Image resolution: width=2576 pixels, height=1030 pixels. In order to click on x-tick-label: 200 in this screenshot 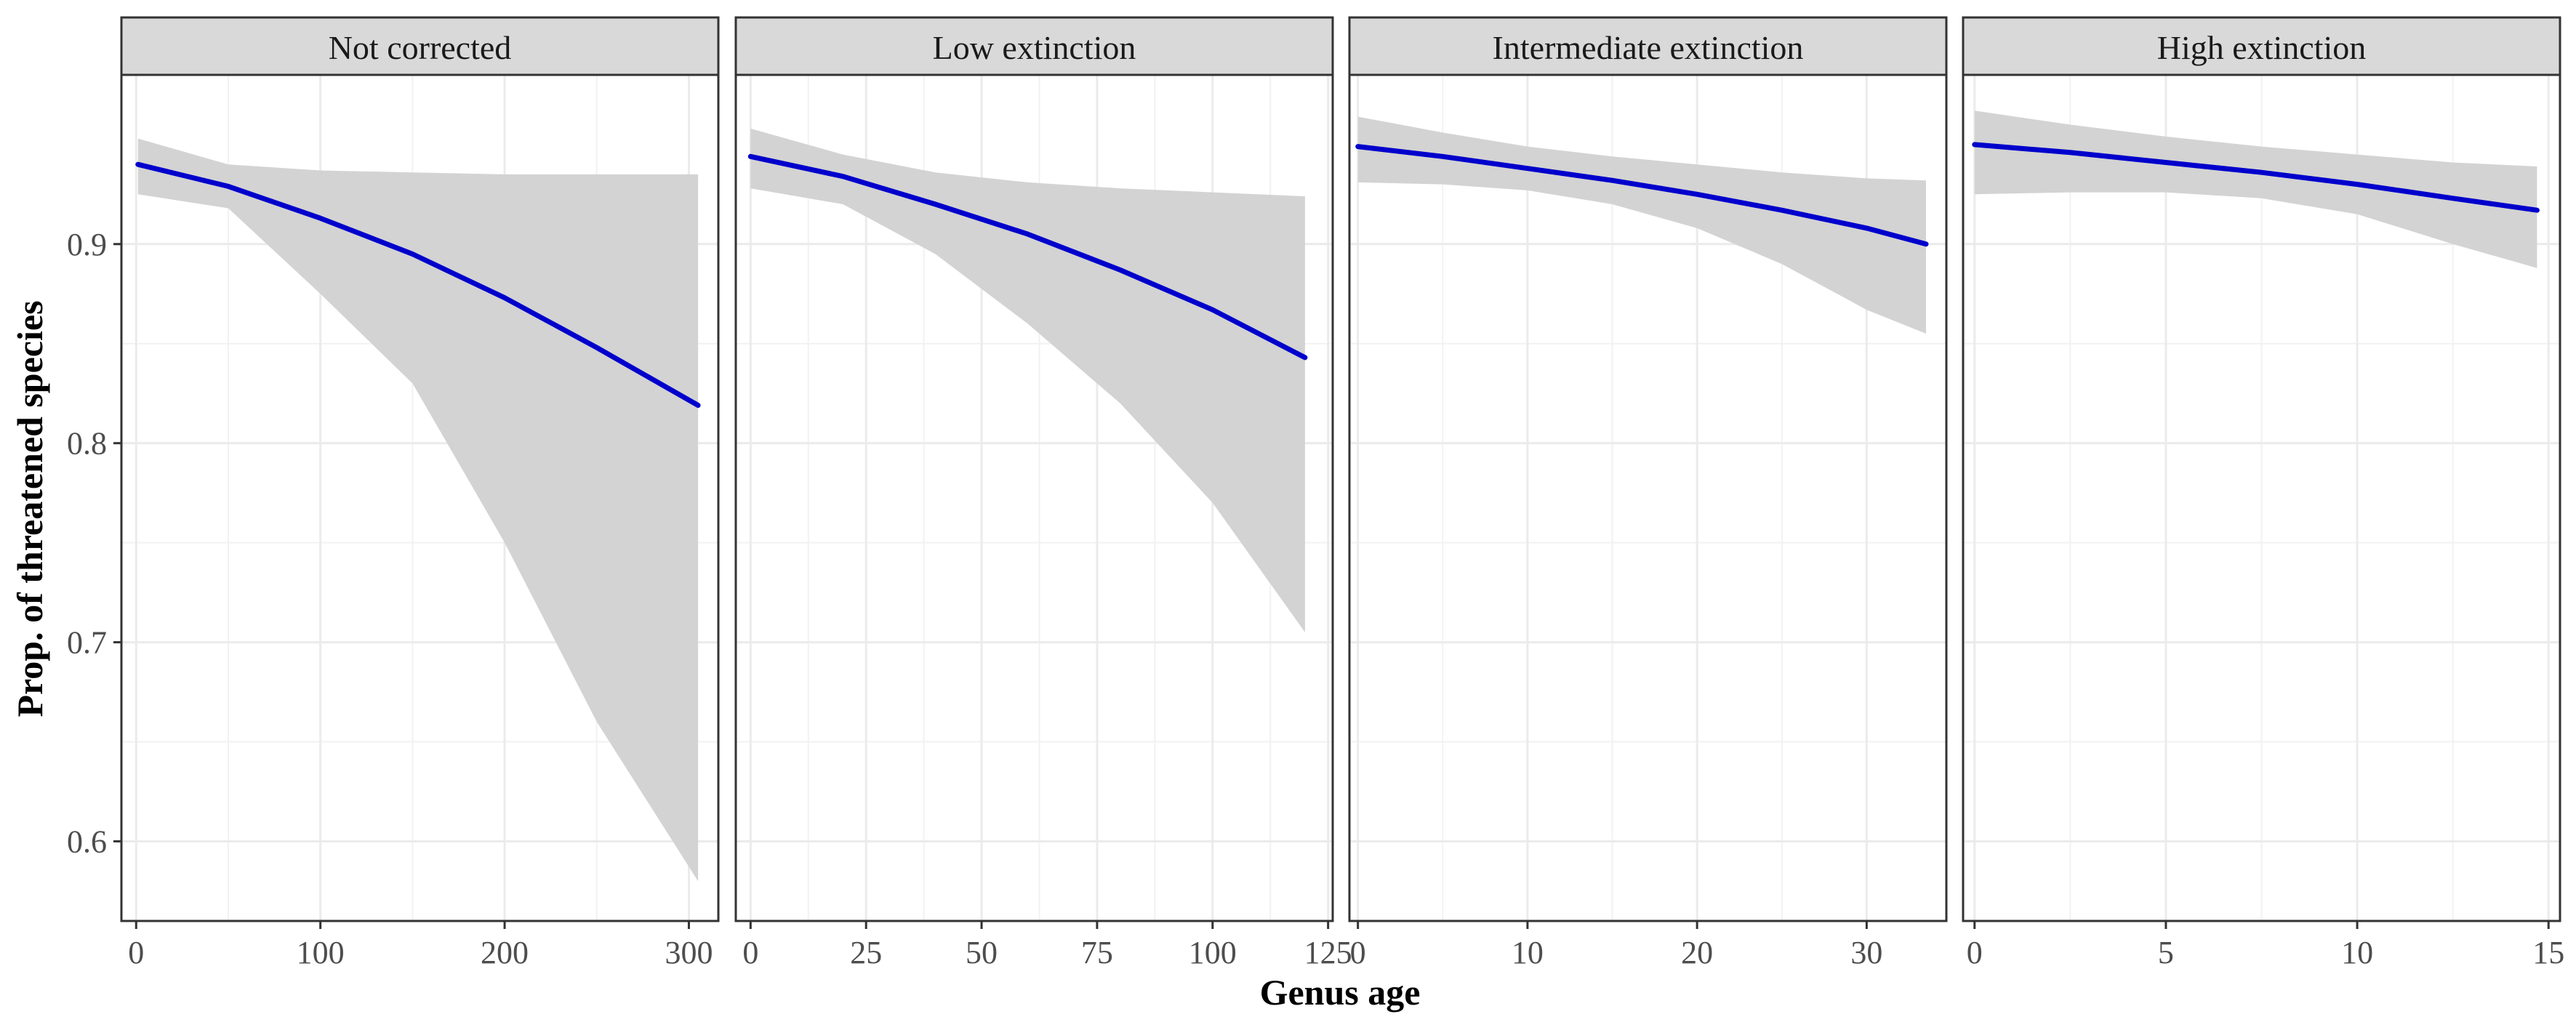, I will do `click(505, 952)`.